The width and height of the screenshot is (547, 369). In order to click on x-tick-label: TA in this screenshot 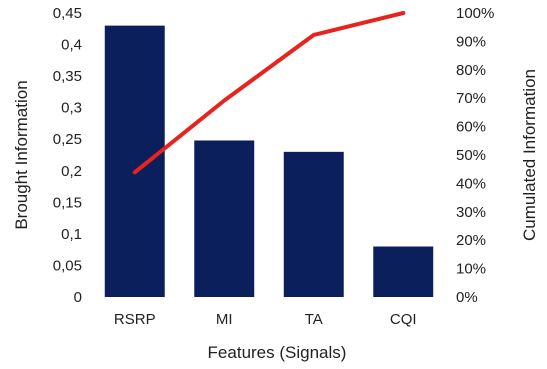, I will do `click(314, 319)`.